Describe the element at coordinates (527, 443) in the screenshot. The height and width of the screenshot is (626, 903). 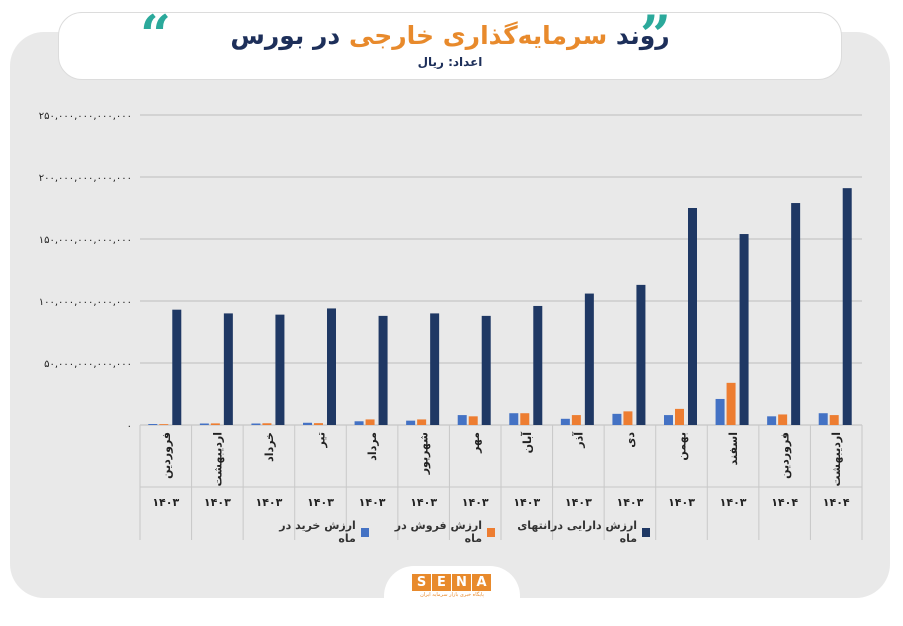
I see `month-label: آبان` at that location.